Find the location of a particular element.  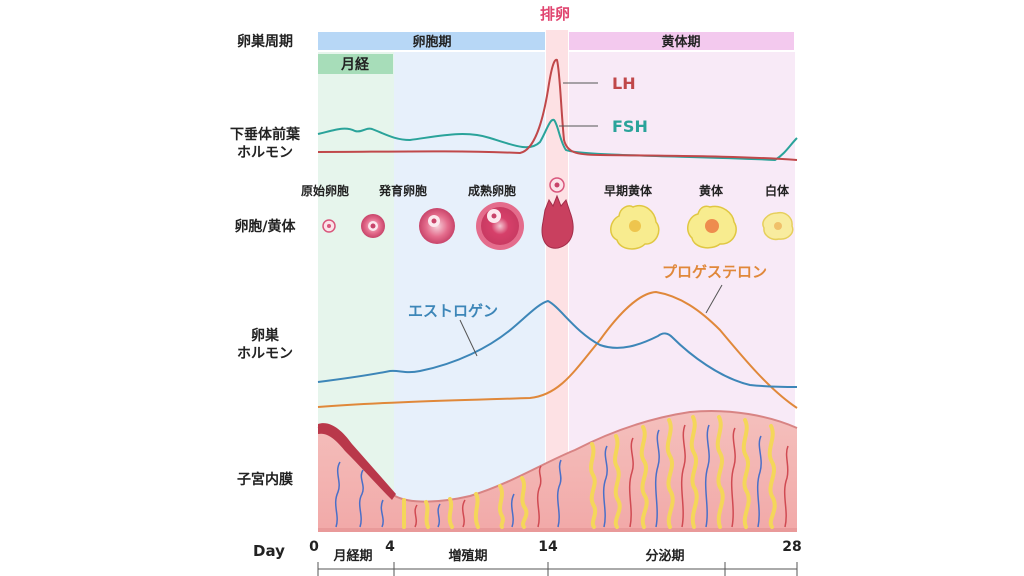

menstrual-shedding is located at coordinates (357, 461).